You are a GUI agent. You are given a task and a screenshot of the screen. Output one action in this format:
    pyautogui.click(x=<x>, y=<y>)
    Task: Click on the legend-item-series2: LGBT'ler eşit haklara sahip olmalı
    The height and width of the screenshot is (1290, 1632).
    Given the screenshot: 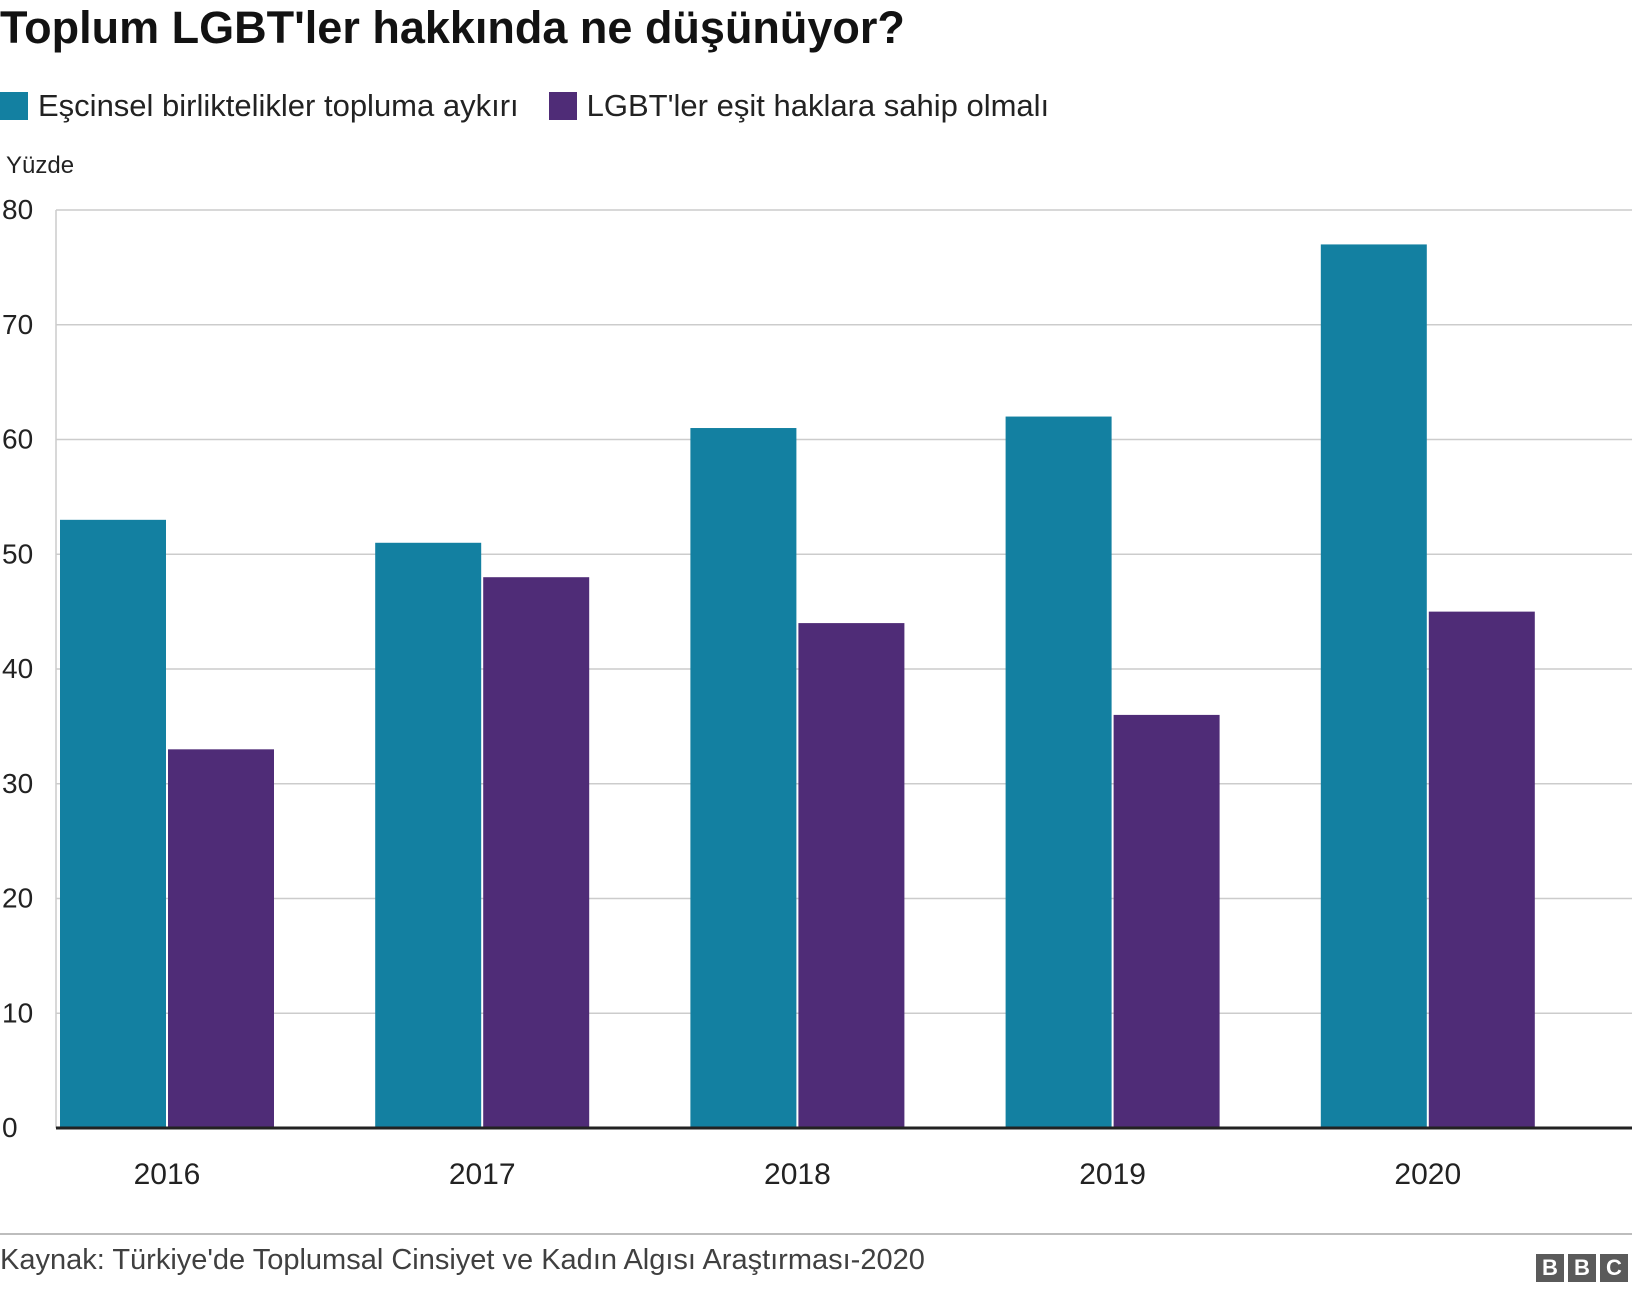 What is the action you would take?
    pyautogui.click(x=799, y=106)
    